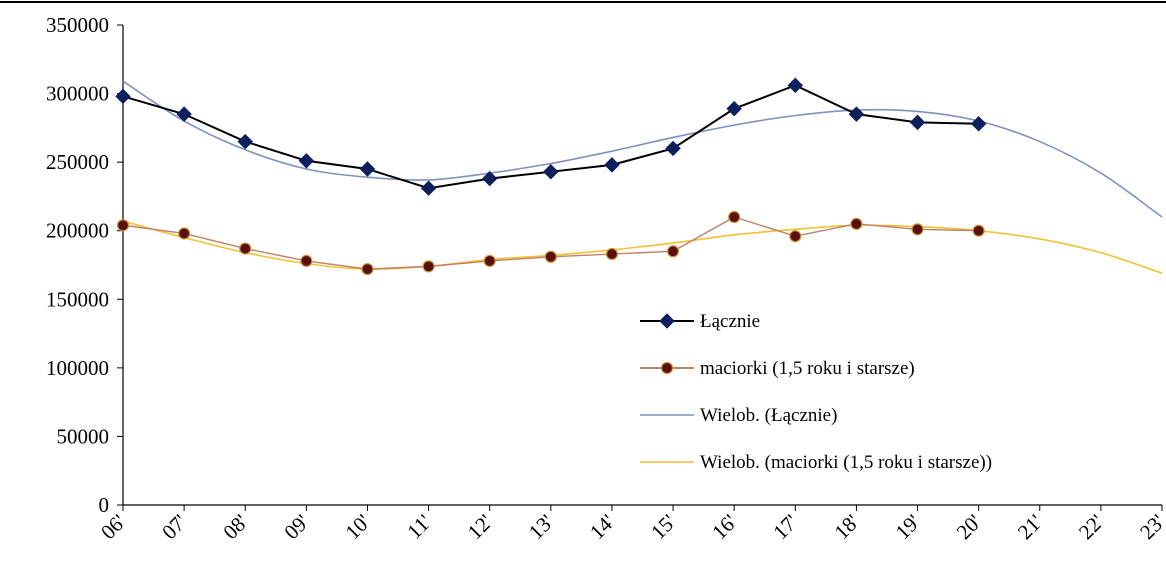 The width and height of the screenshot is (1166, 569). Describe the element at coordinates (785, 527) in the screenshot. I see `x-tick-label: 17'` at that location.